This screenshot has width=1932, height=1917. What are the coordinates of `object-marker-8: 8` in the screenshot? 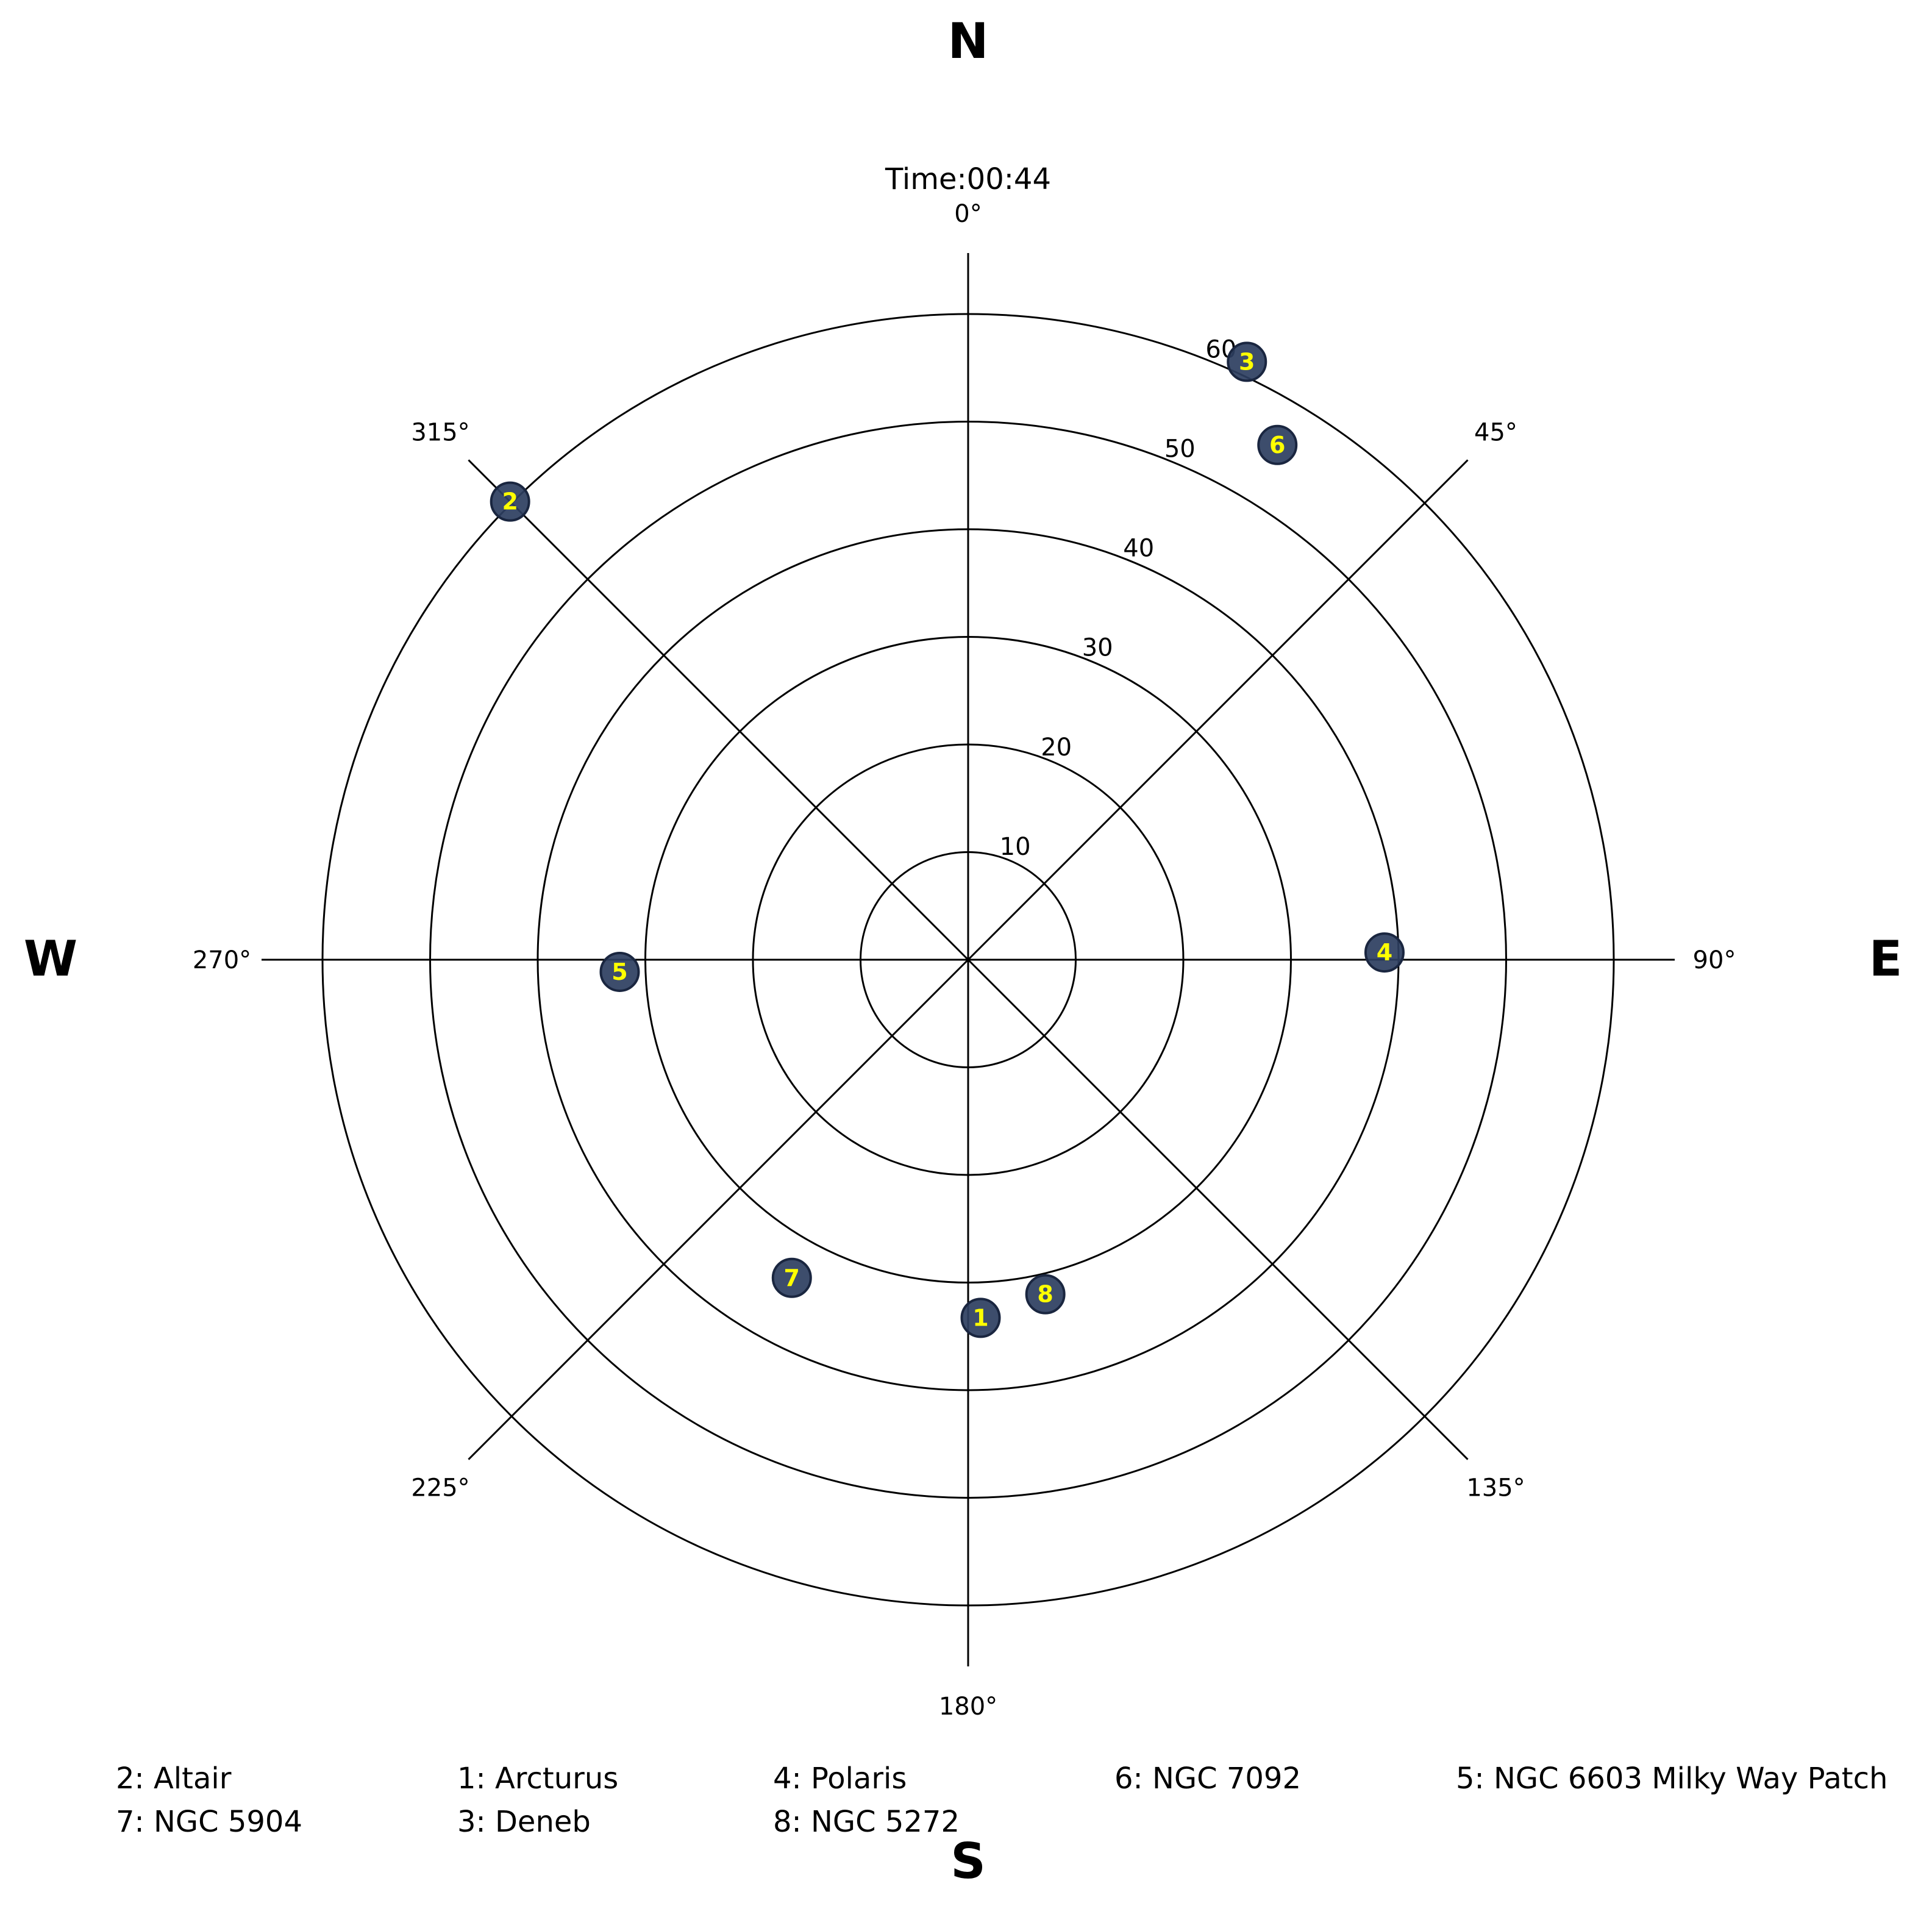 It's located at (1045, 1294).